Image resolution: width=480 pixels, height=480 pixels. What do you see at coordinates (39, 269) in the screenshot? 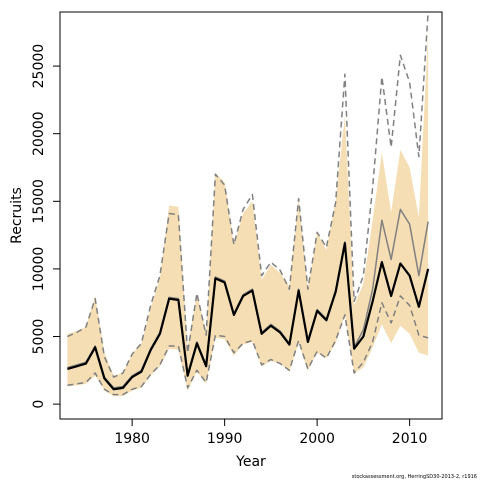
I see `y-tick-label: 10000` at bounding box center [39, 269].